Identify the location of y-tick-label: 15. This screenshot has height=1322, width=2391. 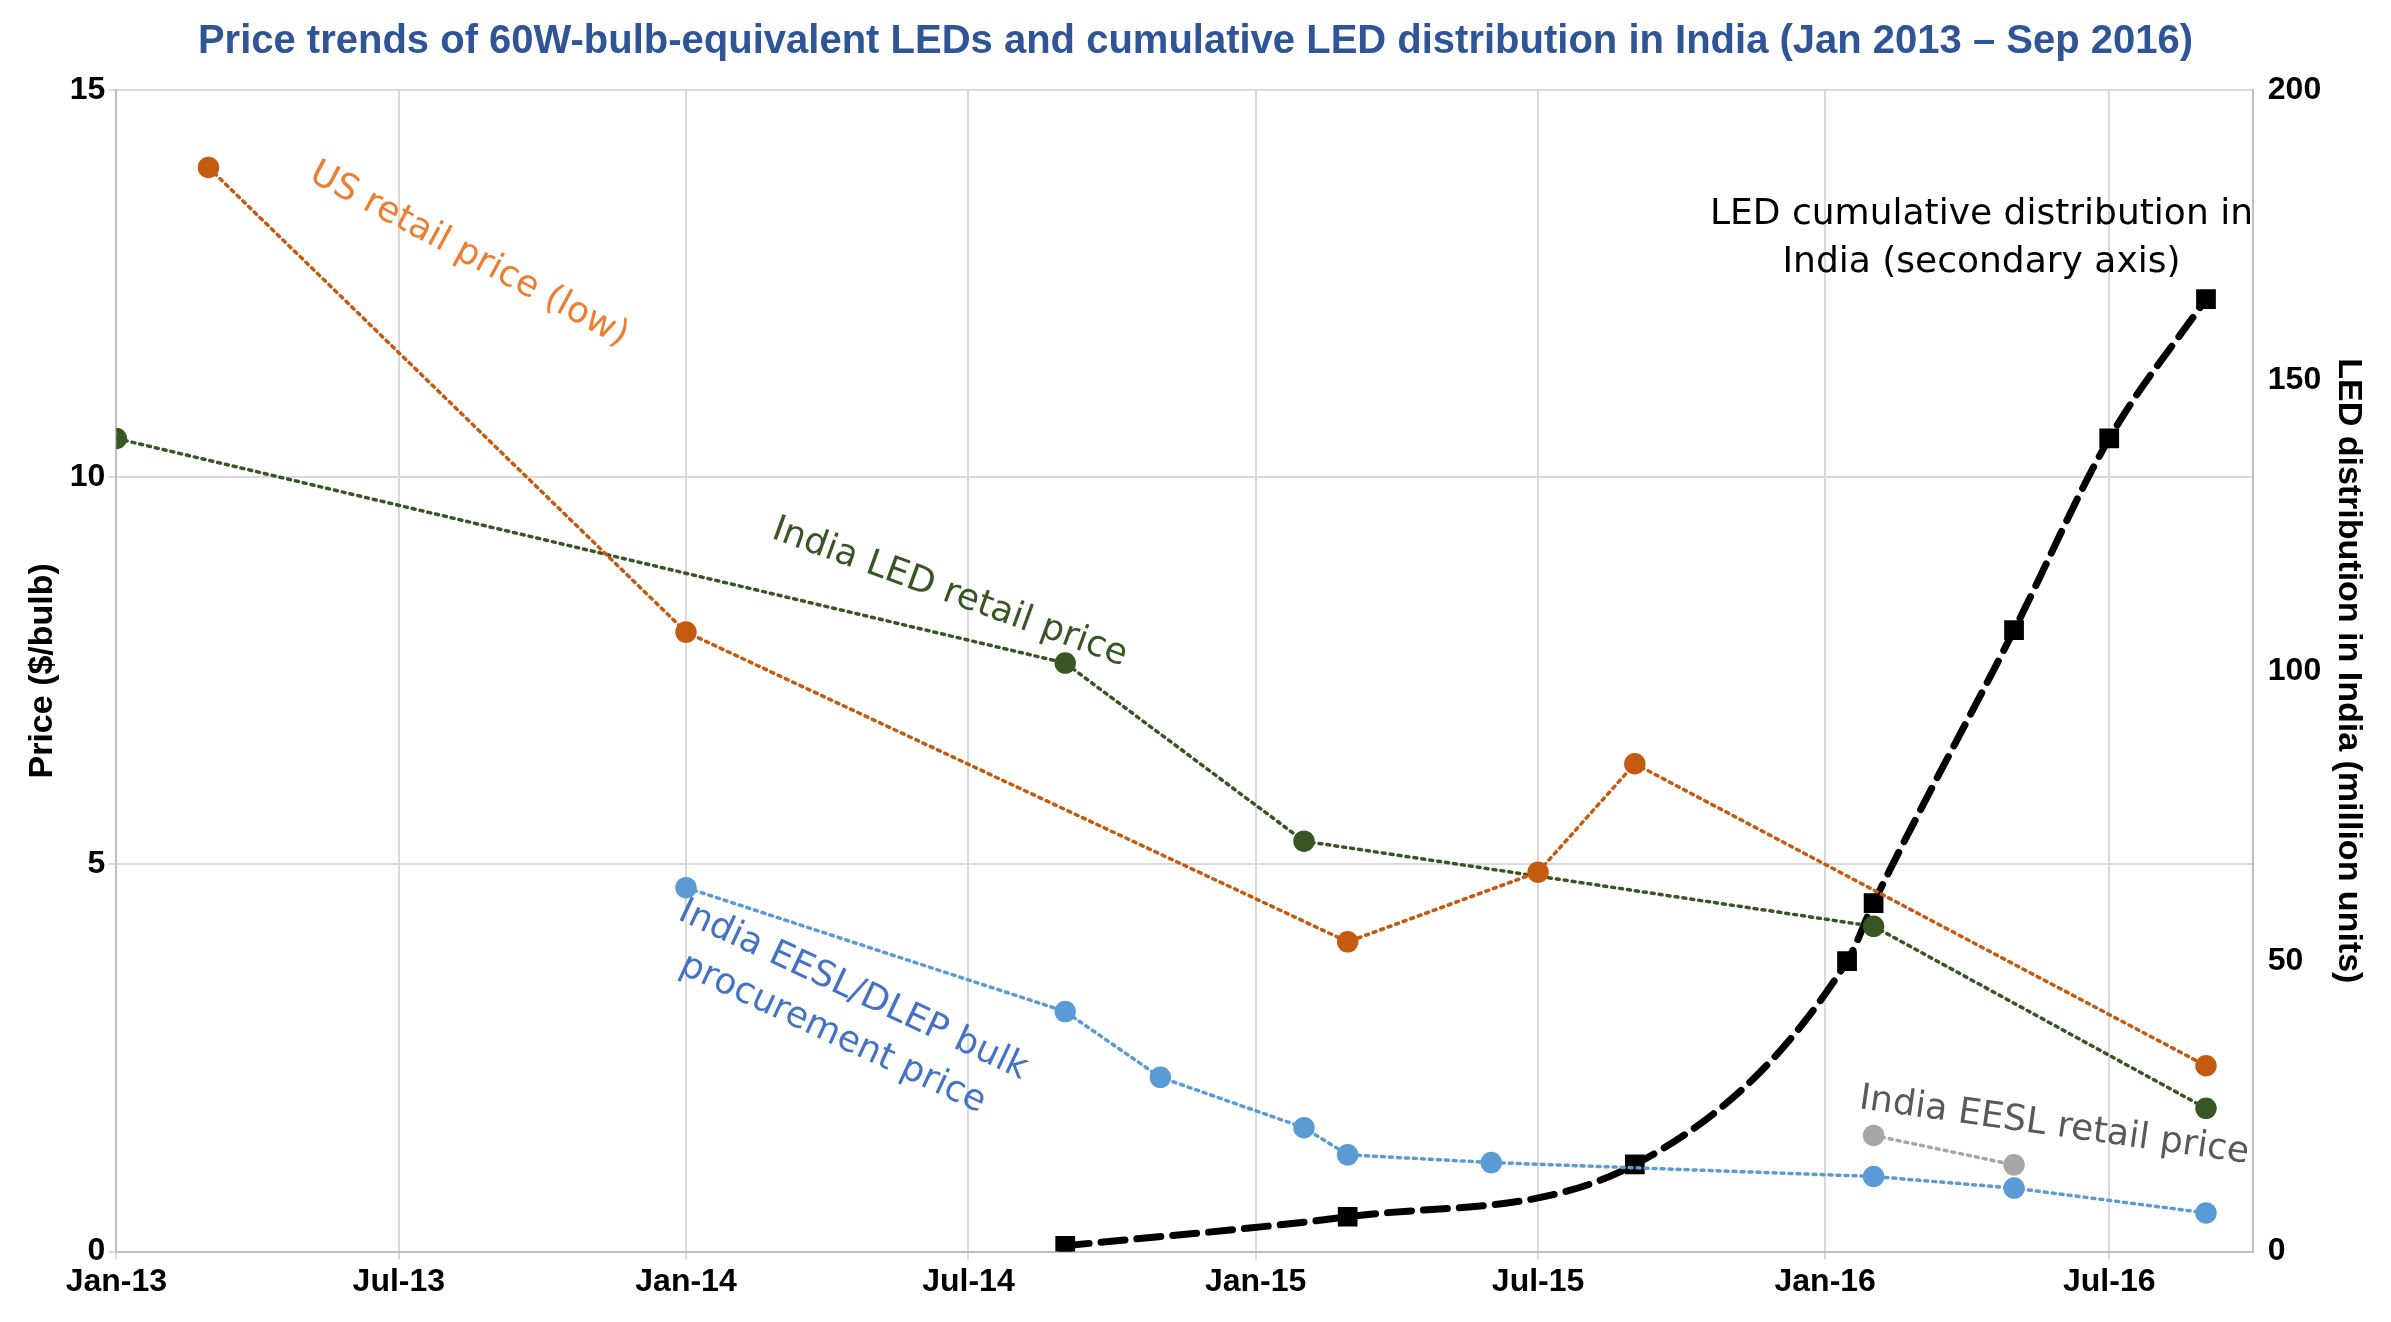
(87, 87).